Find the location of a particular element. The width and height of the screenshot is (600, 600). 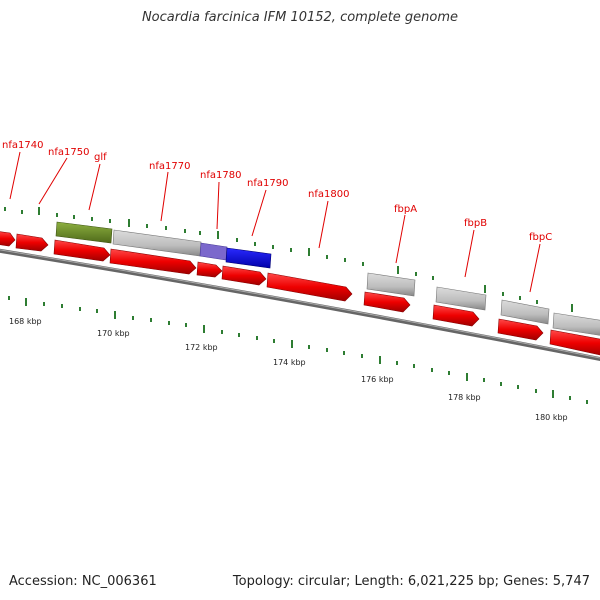

gene-label-nfa1750: nfa1750 is located at coordinates (68, 152).